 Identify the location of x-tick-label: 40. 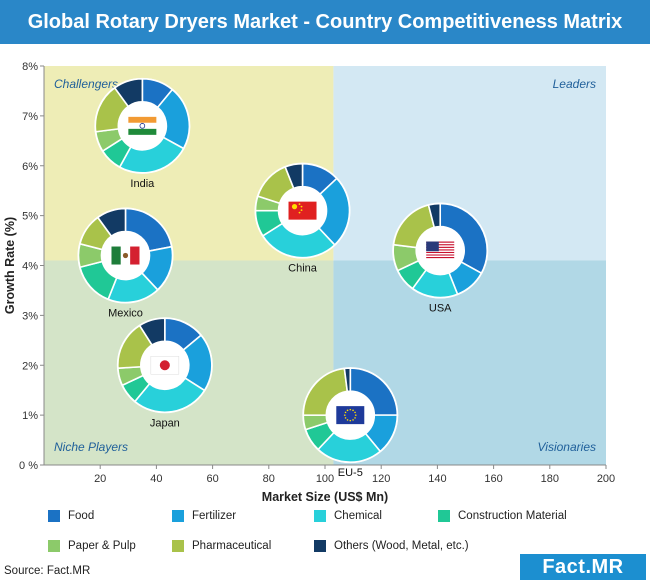
(156, 479).